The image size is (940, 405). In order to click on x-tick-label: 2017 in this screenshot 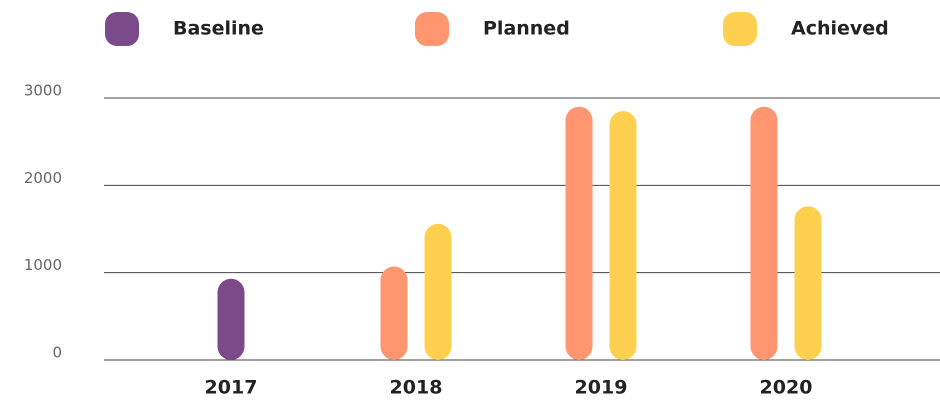, I will do `click(231, 388)`.